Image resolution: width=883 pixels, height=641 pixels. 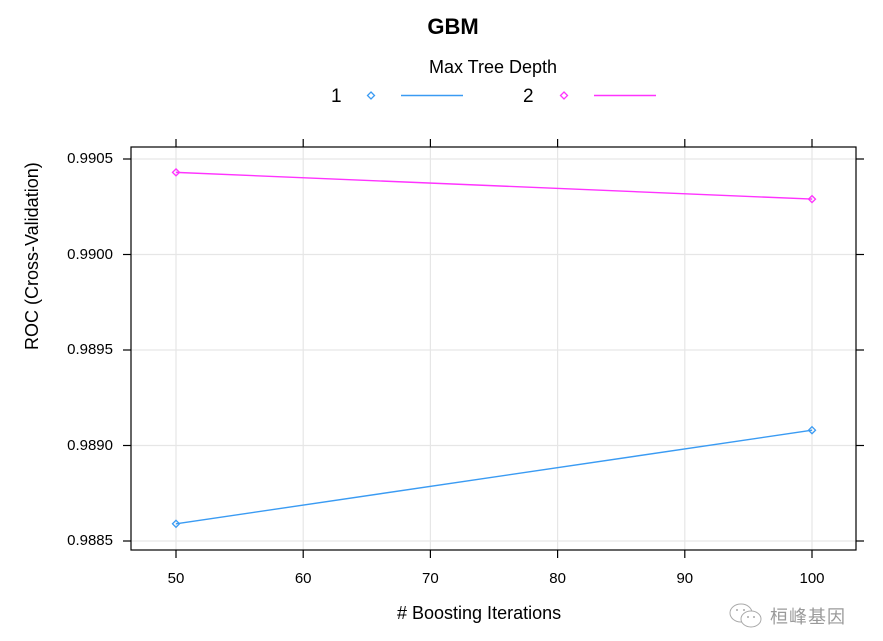 What do you see at coordinates (303, 578) in the screenshot?
I see `x-tick-label: 60` at bounding box center [303, 578].